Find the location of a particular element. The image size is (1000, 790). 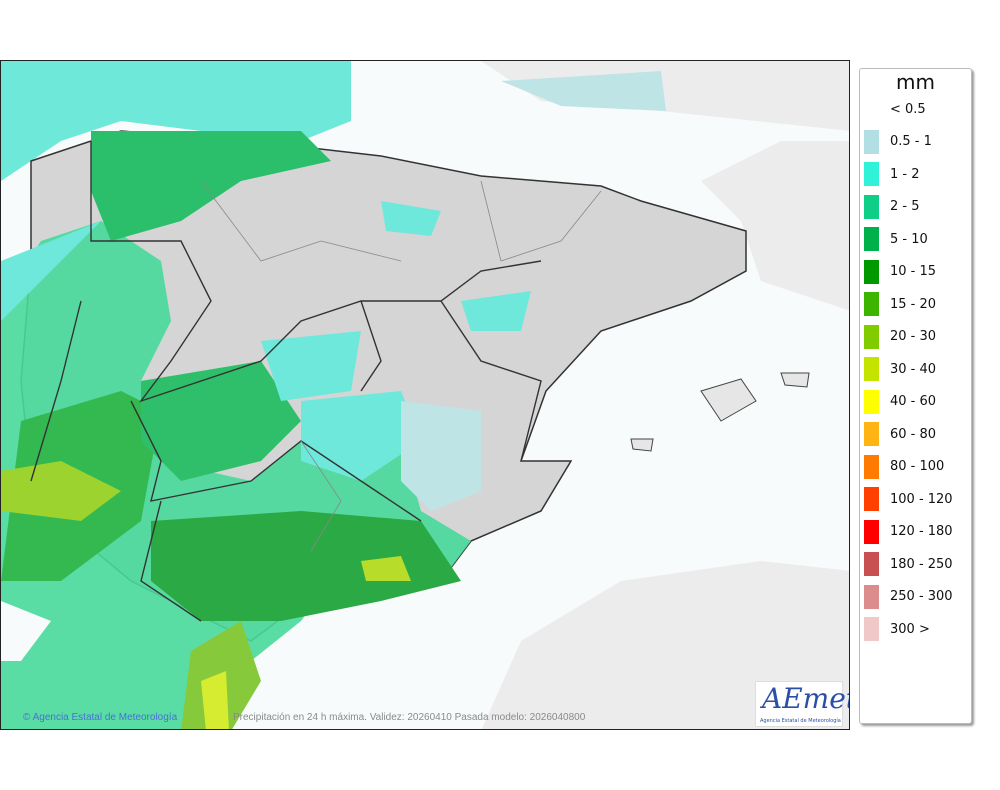

legend-item: 0.5 - 1 is located at coordinates (898, 141).